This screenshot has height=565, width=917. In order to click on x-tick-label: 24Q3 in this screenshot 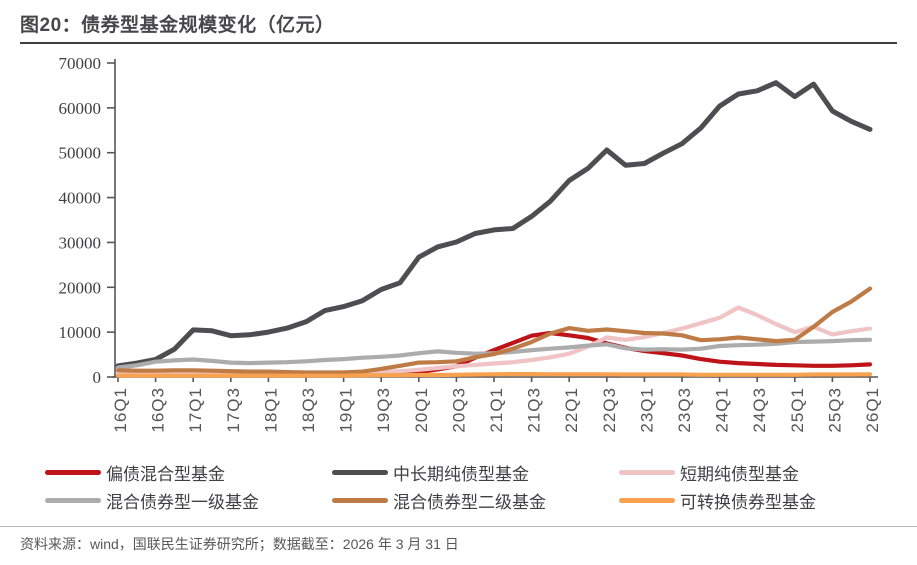, I will do `click(759, 410)`.